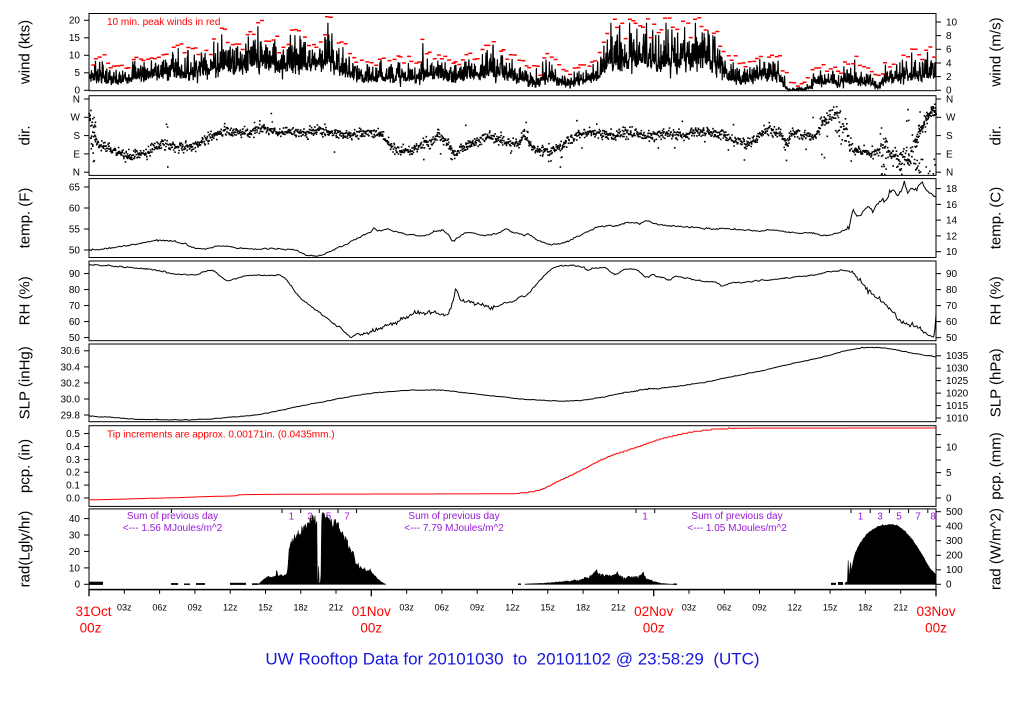  I want to click on svg-text: 00z, so click(91, 628).